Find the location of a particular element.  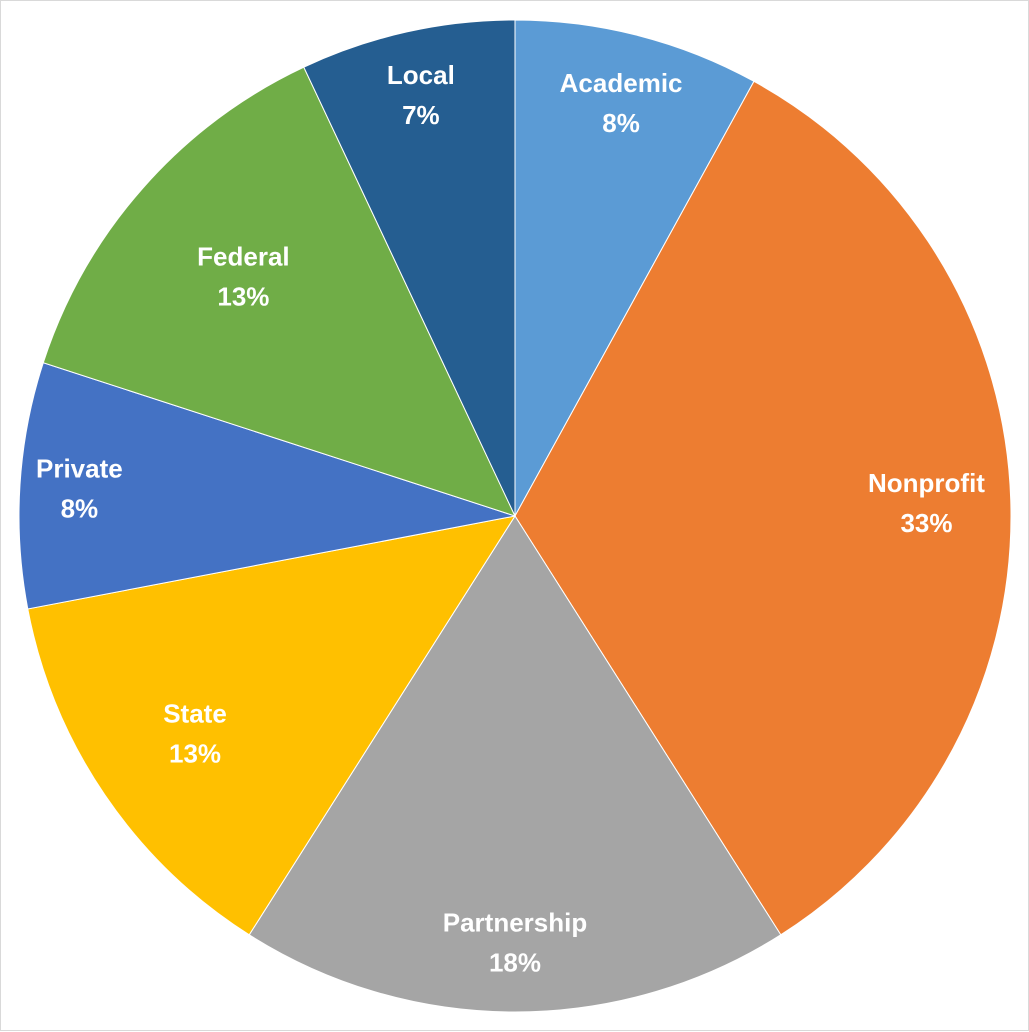

data-label-name-state: State is located at coordinates (195, 713).